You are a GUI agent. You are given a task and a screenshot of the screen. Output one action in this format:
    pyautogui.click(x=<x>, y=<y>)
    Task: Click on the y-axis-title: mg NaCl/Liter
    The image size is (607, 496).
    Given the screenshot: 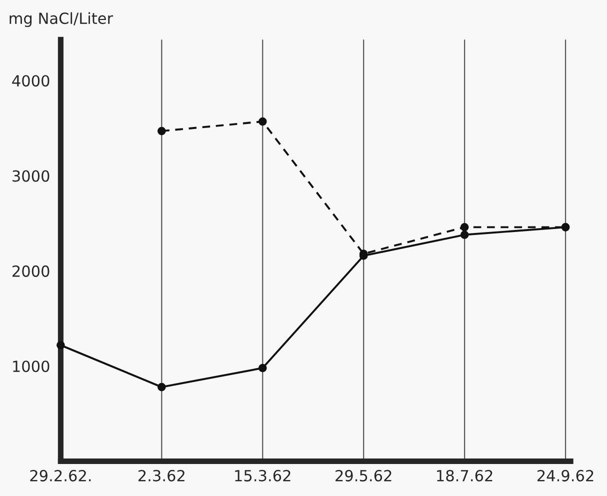 What is the action you would take?
    pyautogui.click(x=62, y=20)
    